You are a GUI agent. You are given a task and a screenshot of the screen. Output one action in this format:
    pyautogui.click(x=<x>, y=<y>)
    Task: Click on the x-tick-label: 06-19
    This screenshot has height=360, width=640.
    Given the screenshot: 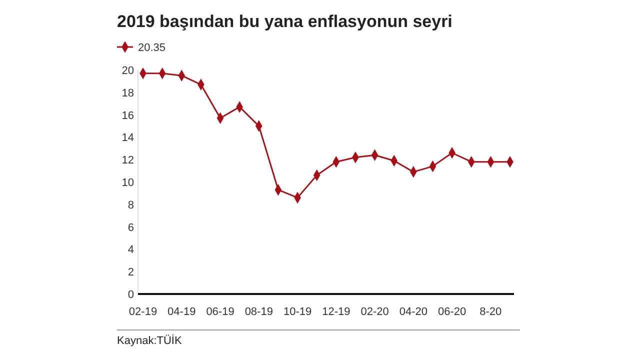 What is the action you would take?
    pyautogui.click(x=220, y=312)
    